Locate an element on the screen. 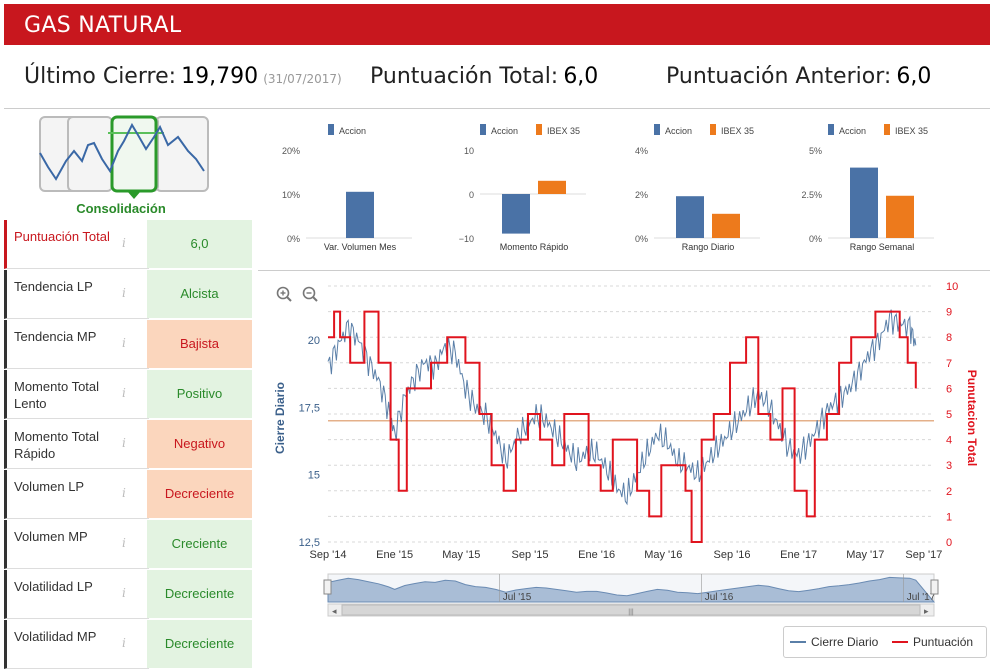 The height and width of the screenshot is (670, 994). total-score: Puntuación Total: 6,0 is located at coordinates (484, 76).